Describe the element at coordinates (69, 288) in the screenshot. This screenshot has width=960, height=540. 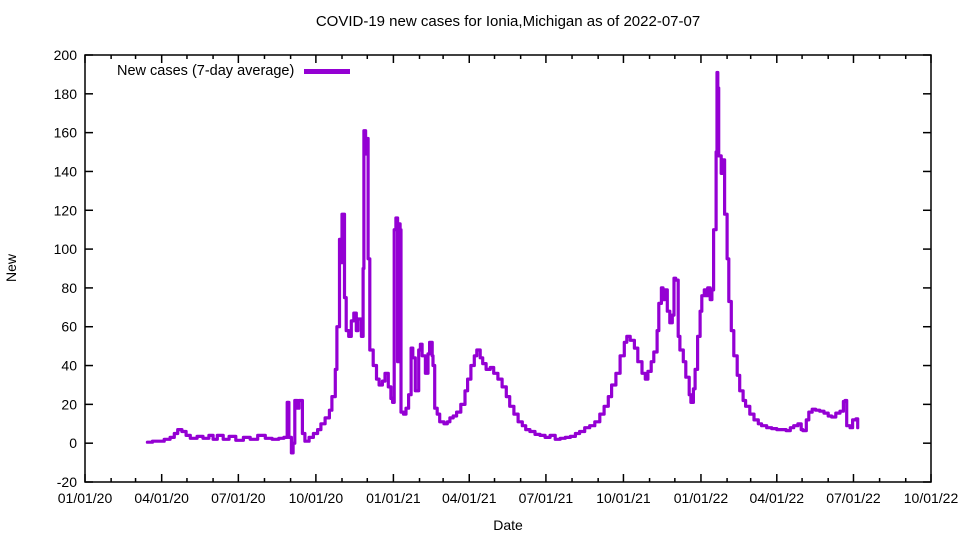
I see `y-tick-label: 80` at that location.